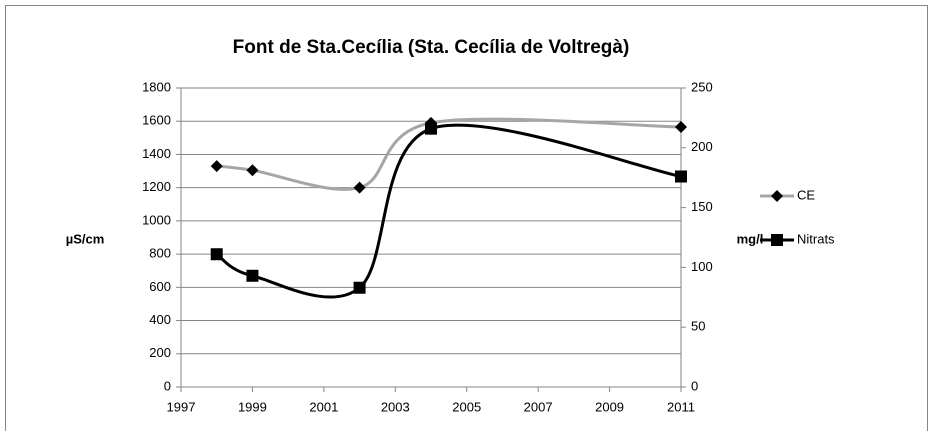 The width and height of the screenshot is (934, 436). What do you see at coordinates (160, 352) in the screenshot?
I see `y-tick-label: 200` at bounding box center [160, 352].